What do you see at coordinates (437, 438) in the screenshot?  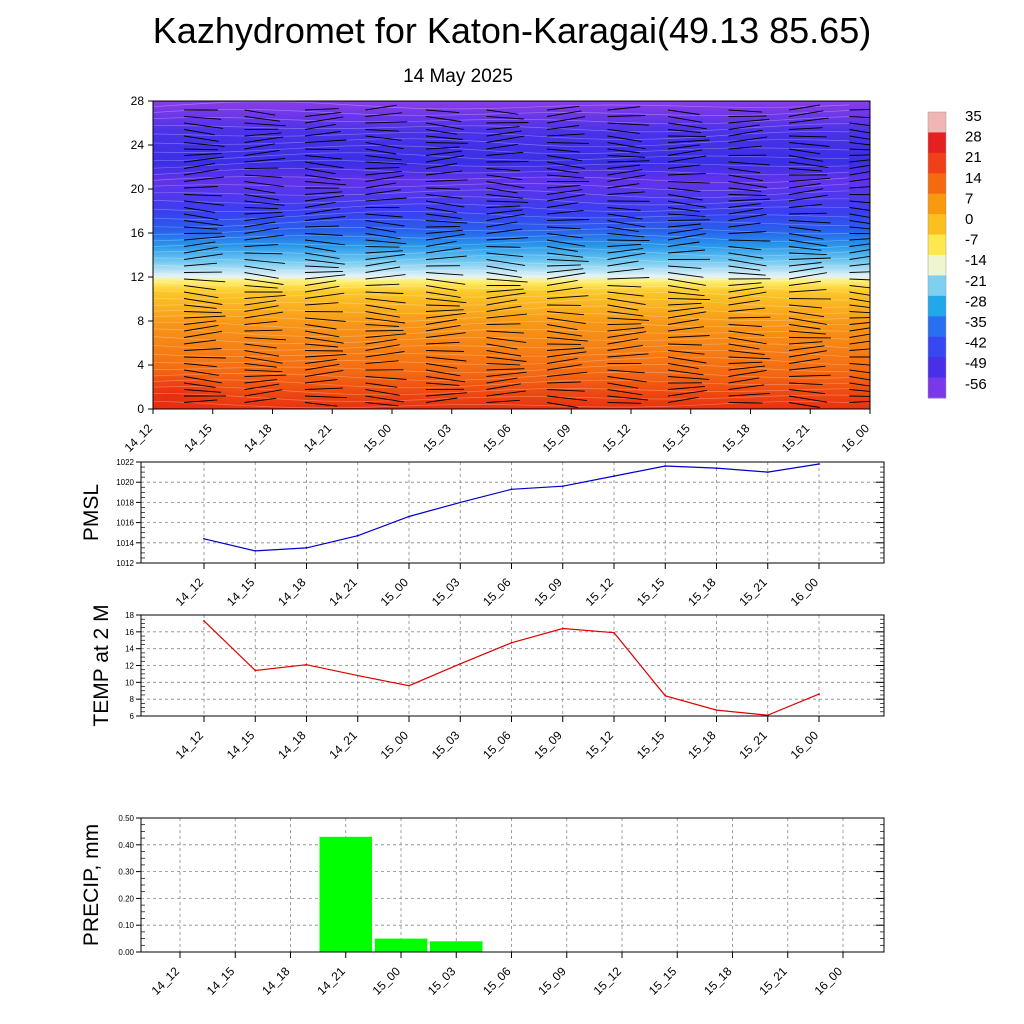 I see `x-tick-label: 15_03` at bounding box center [437, 438].